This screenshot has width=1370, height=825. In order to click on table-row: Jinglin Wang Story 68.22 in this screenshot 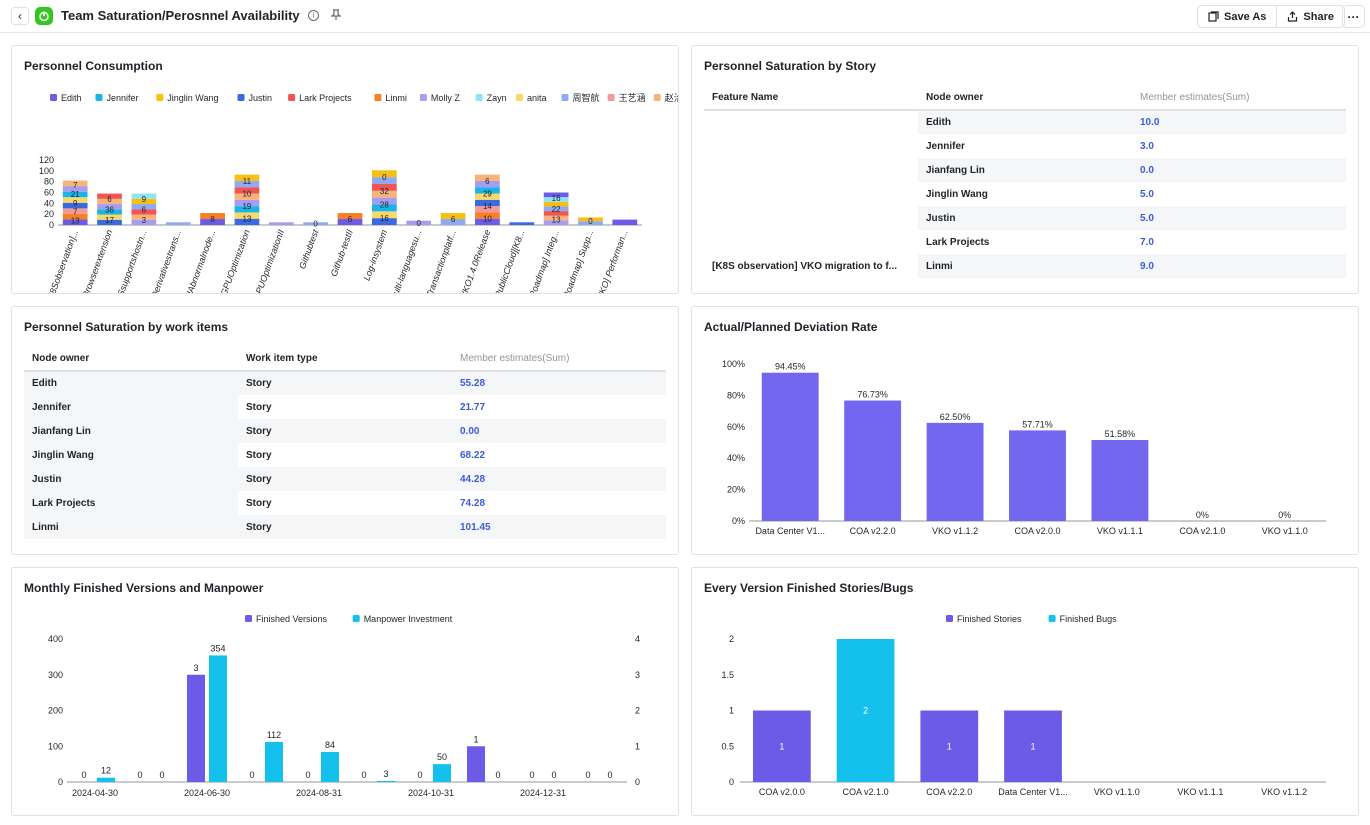, I will do `click(345, 455)`.